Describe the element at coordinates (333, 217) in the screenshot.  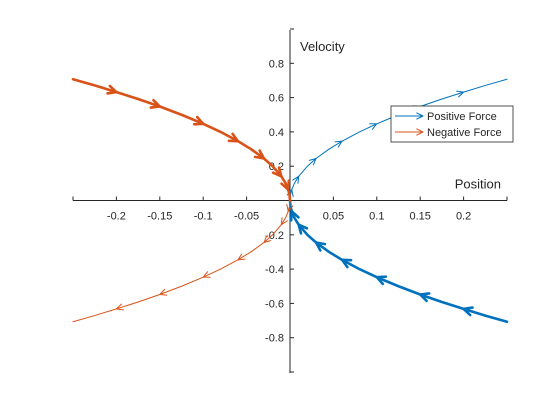
I see `x-tick-label: 0.05` at that location.